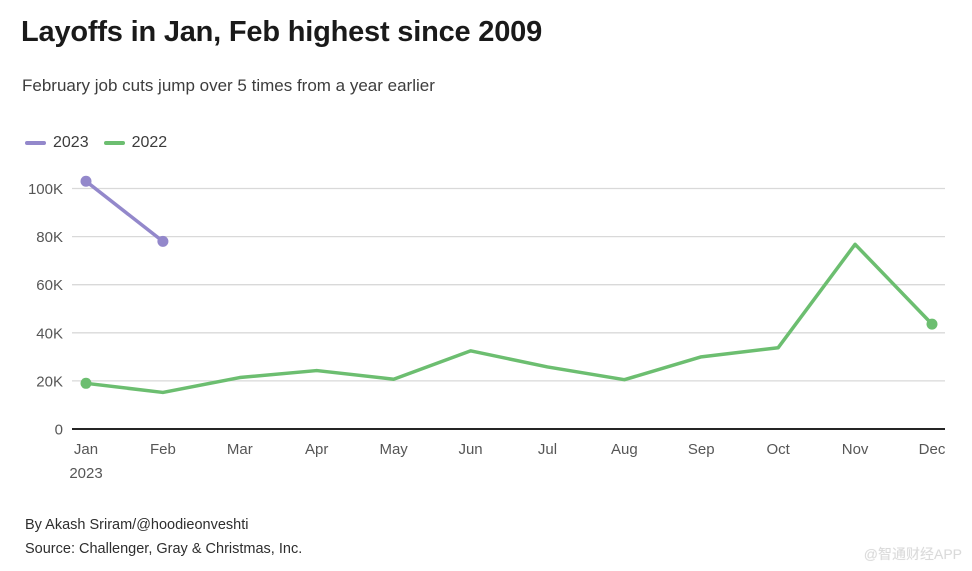  Describe the element at coordinates (86, 383) in the screenshot. I see `series-2022-start-point` at that location.